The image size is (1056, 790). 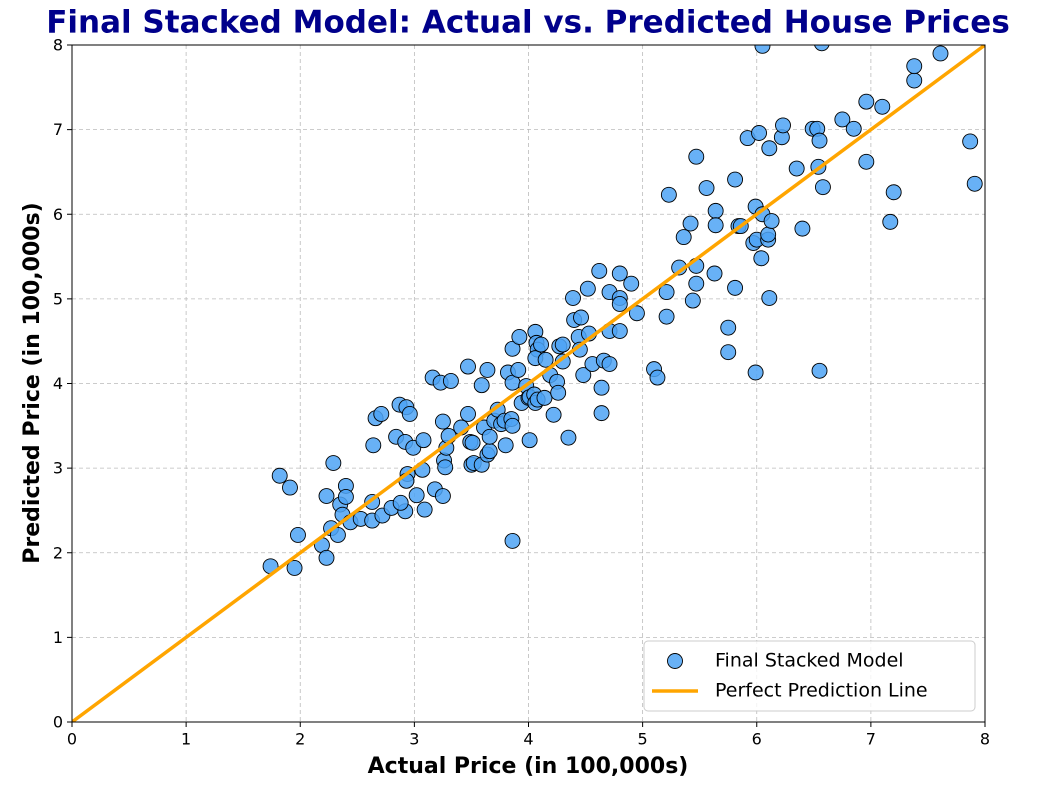 I want to click on y-tick-label: 4, so click(x=58, y=383).